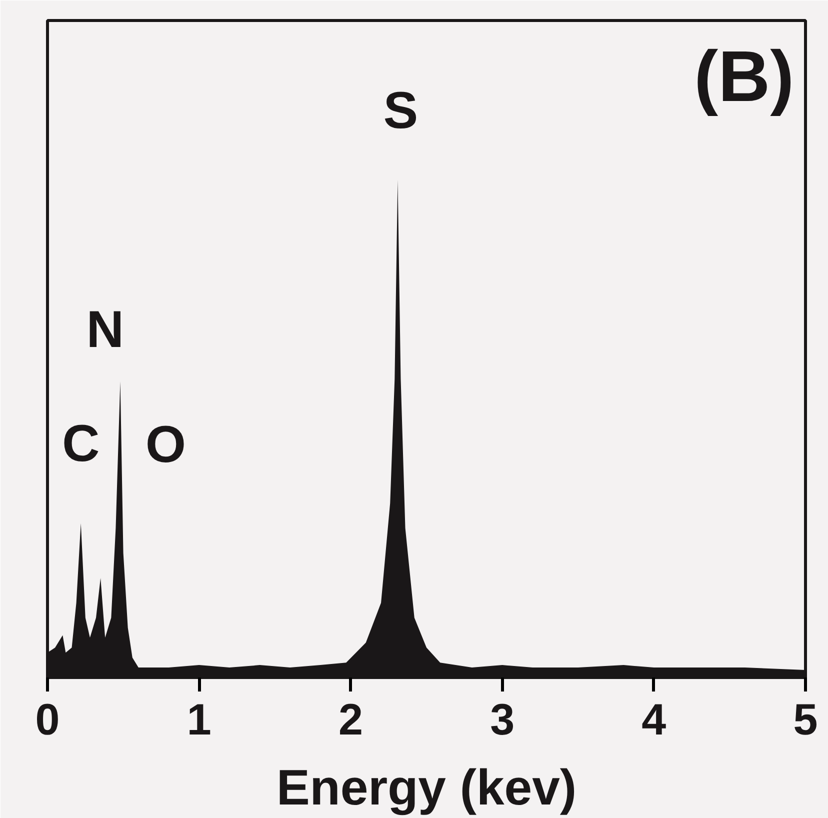 Image resolution: width=828 pixels, height=818 pixels. I want to click on x-axis-title: Energy (kev), so click(426, 788).